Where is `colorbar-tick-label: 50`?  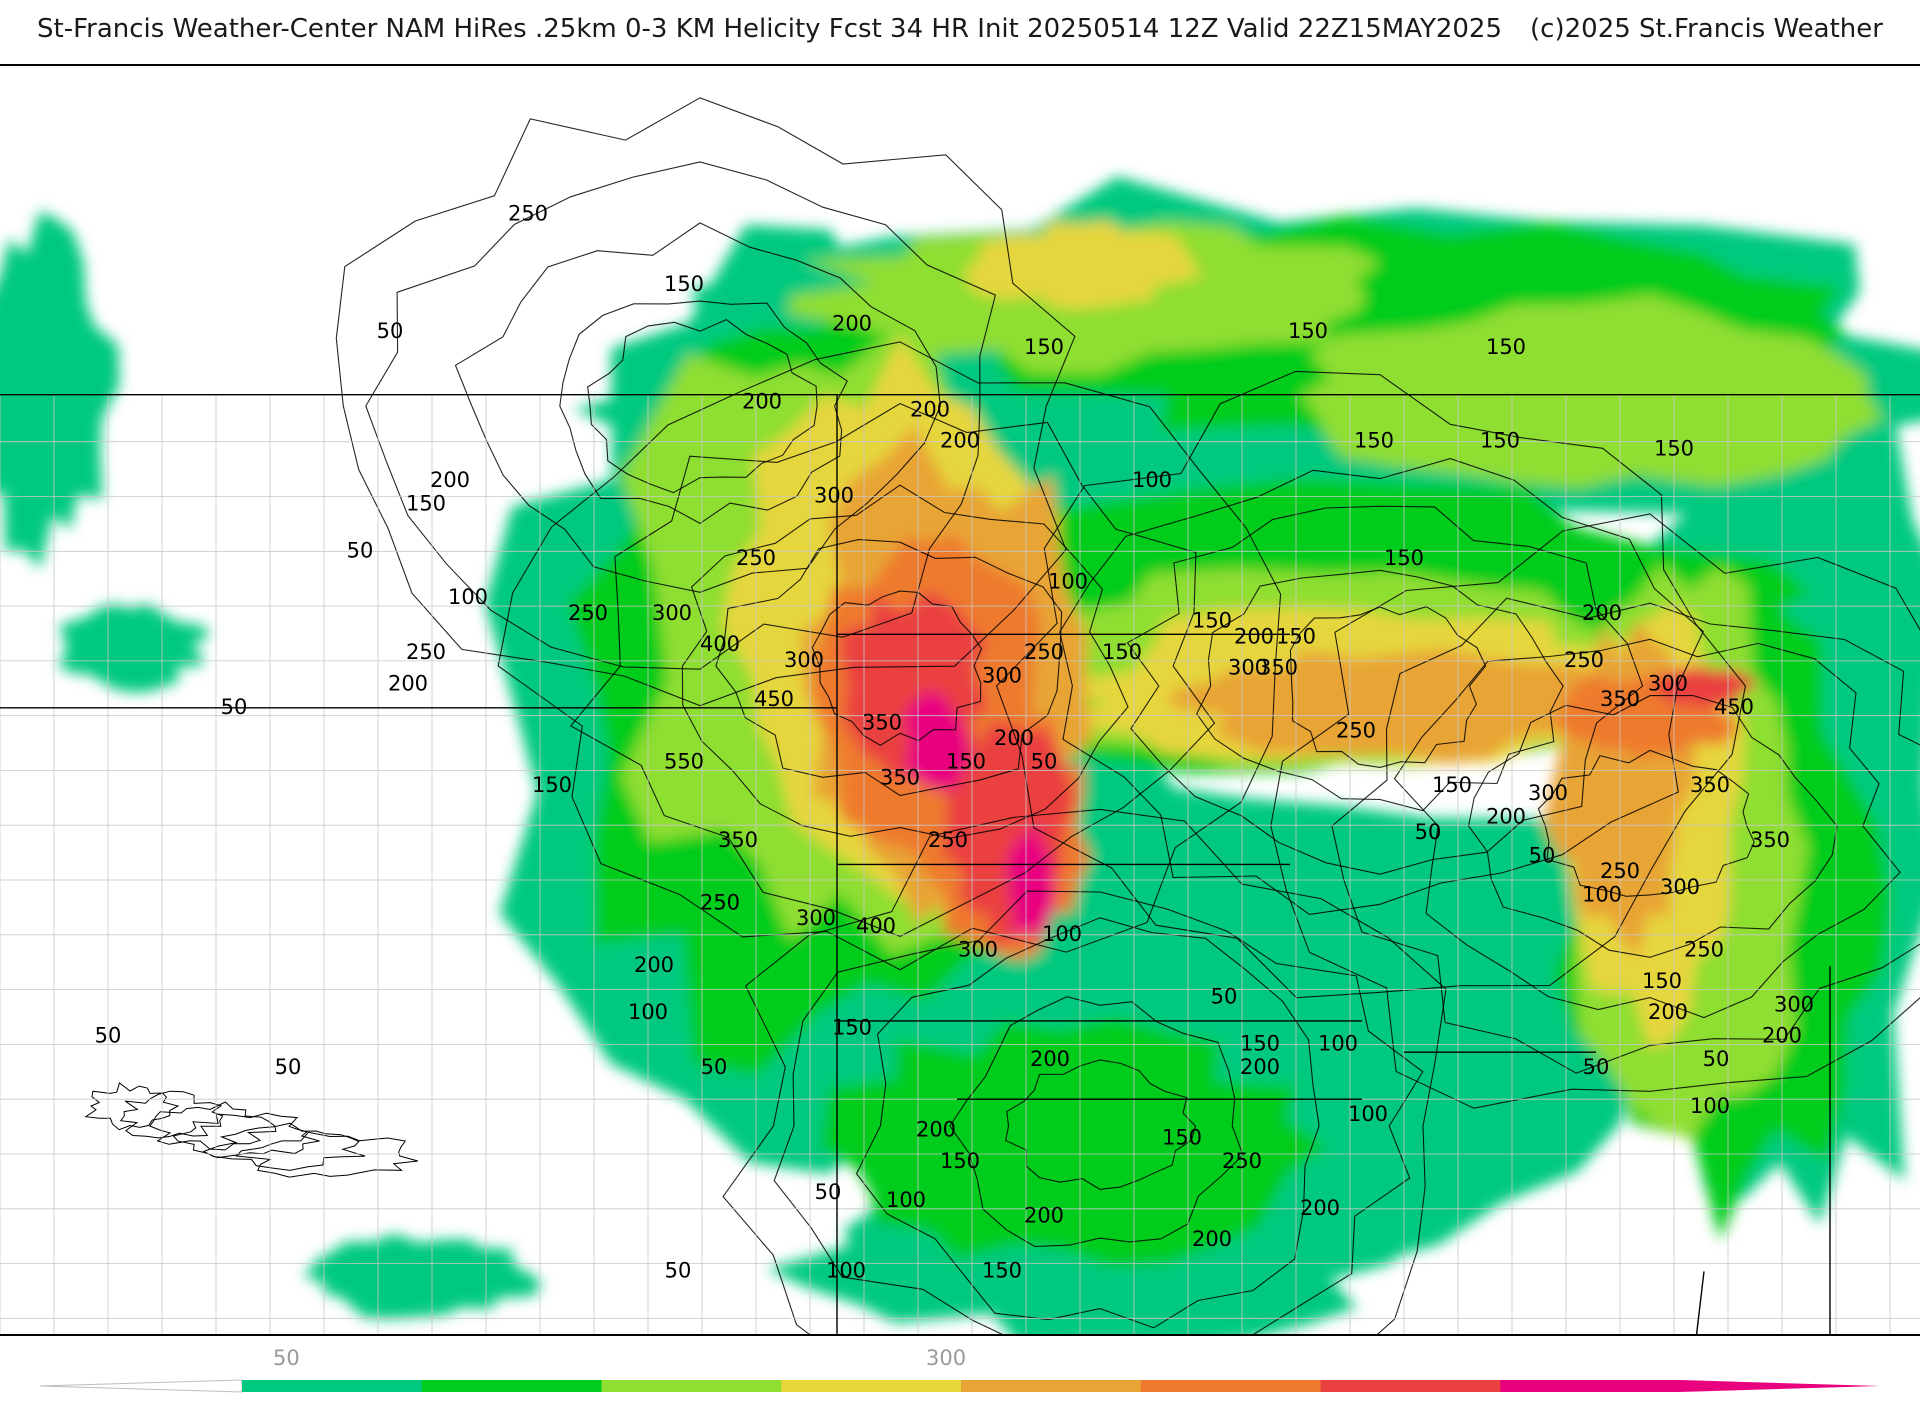 colorbar-tick-label: 50 is located at coordinates (286, 1358).